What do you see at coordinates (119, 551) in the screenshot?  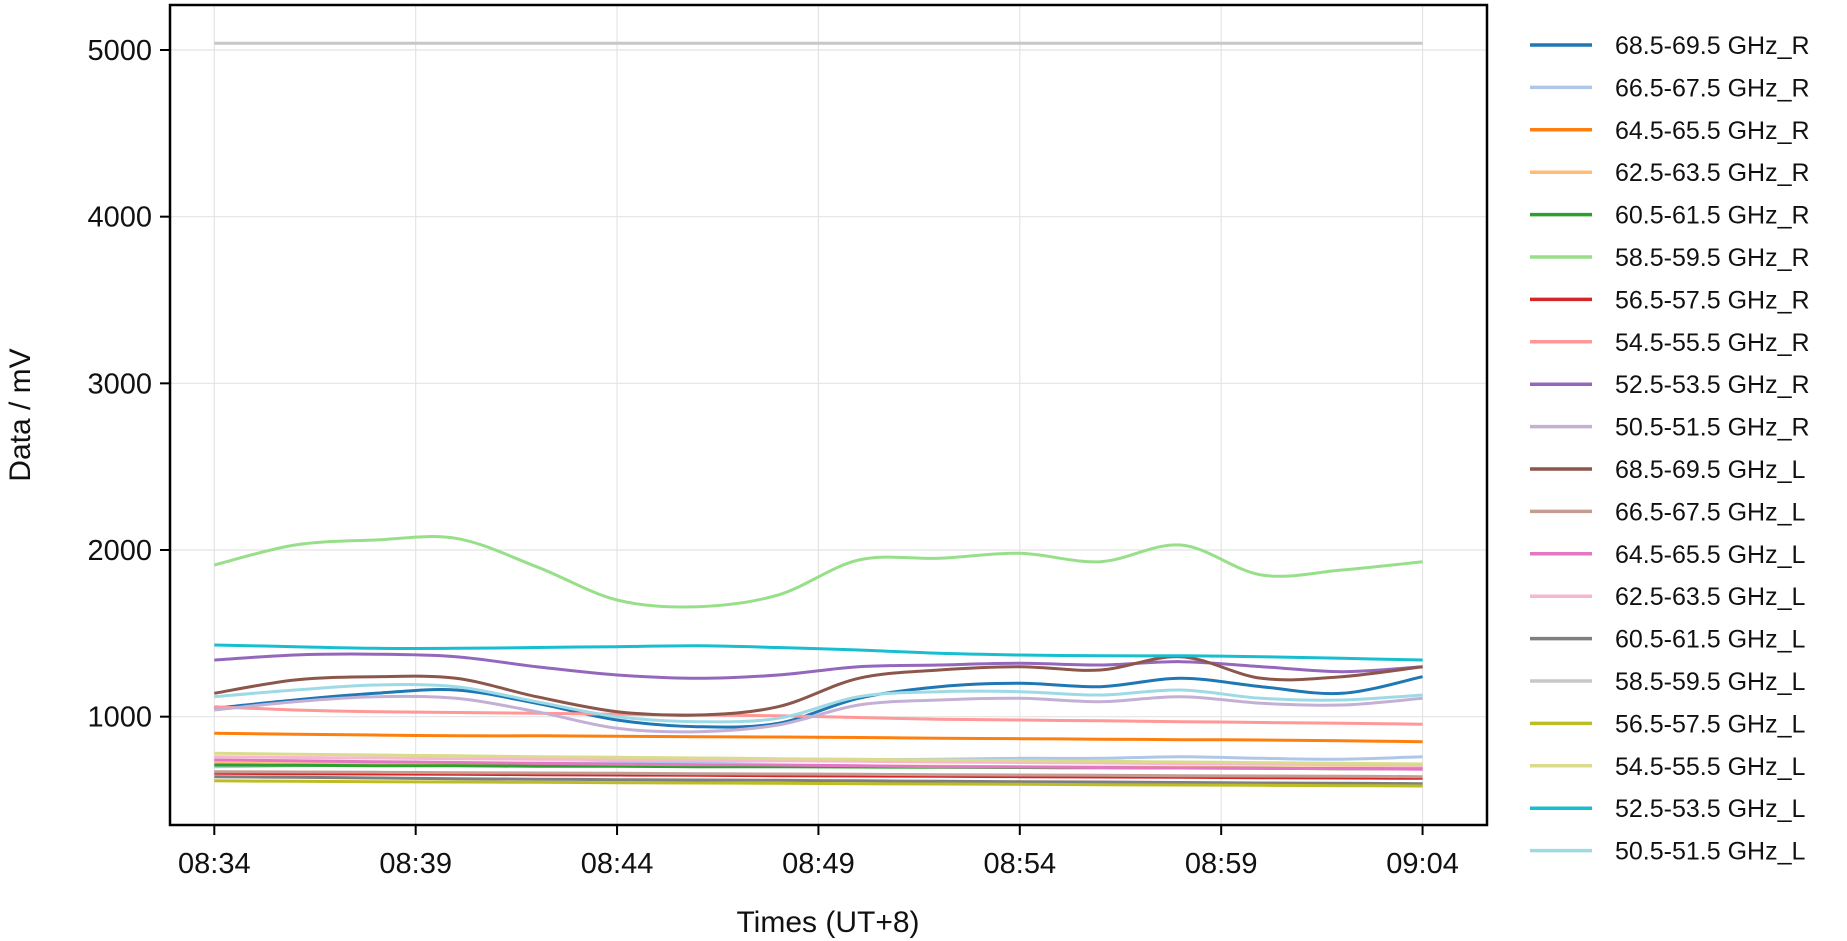 I see `y-tick-label: 2000` at bounding box center [119, 551].